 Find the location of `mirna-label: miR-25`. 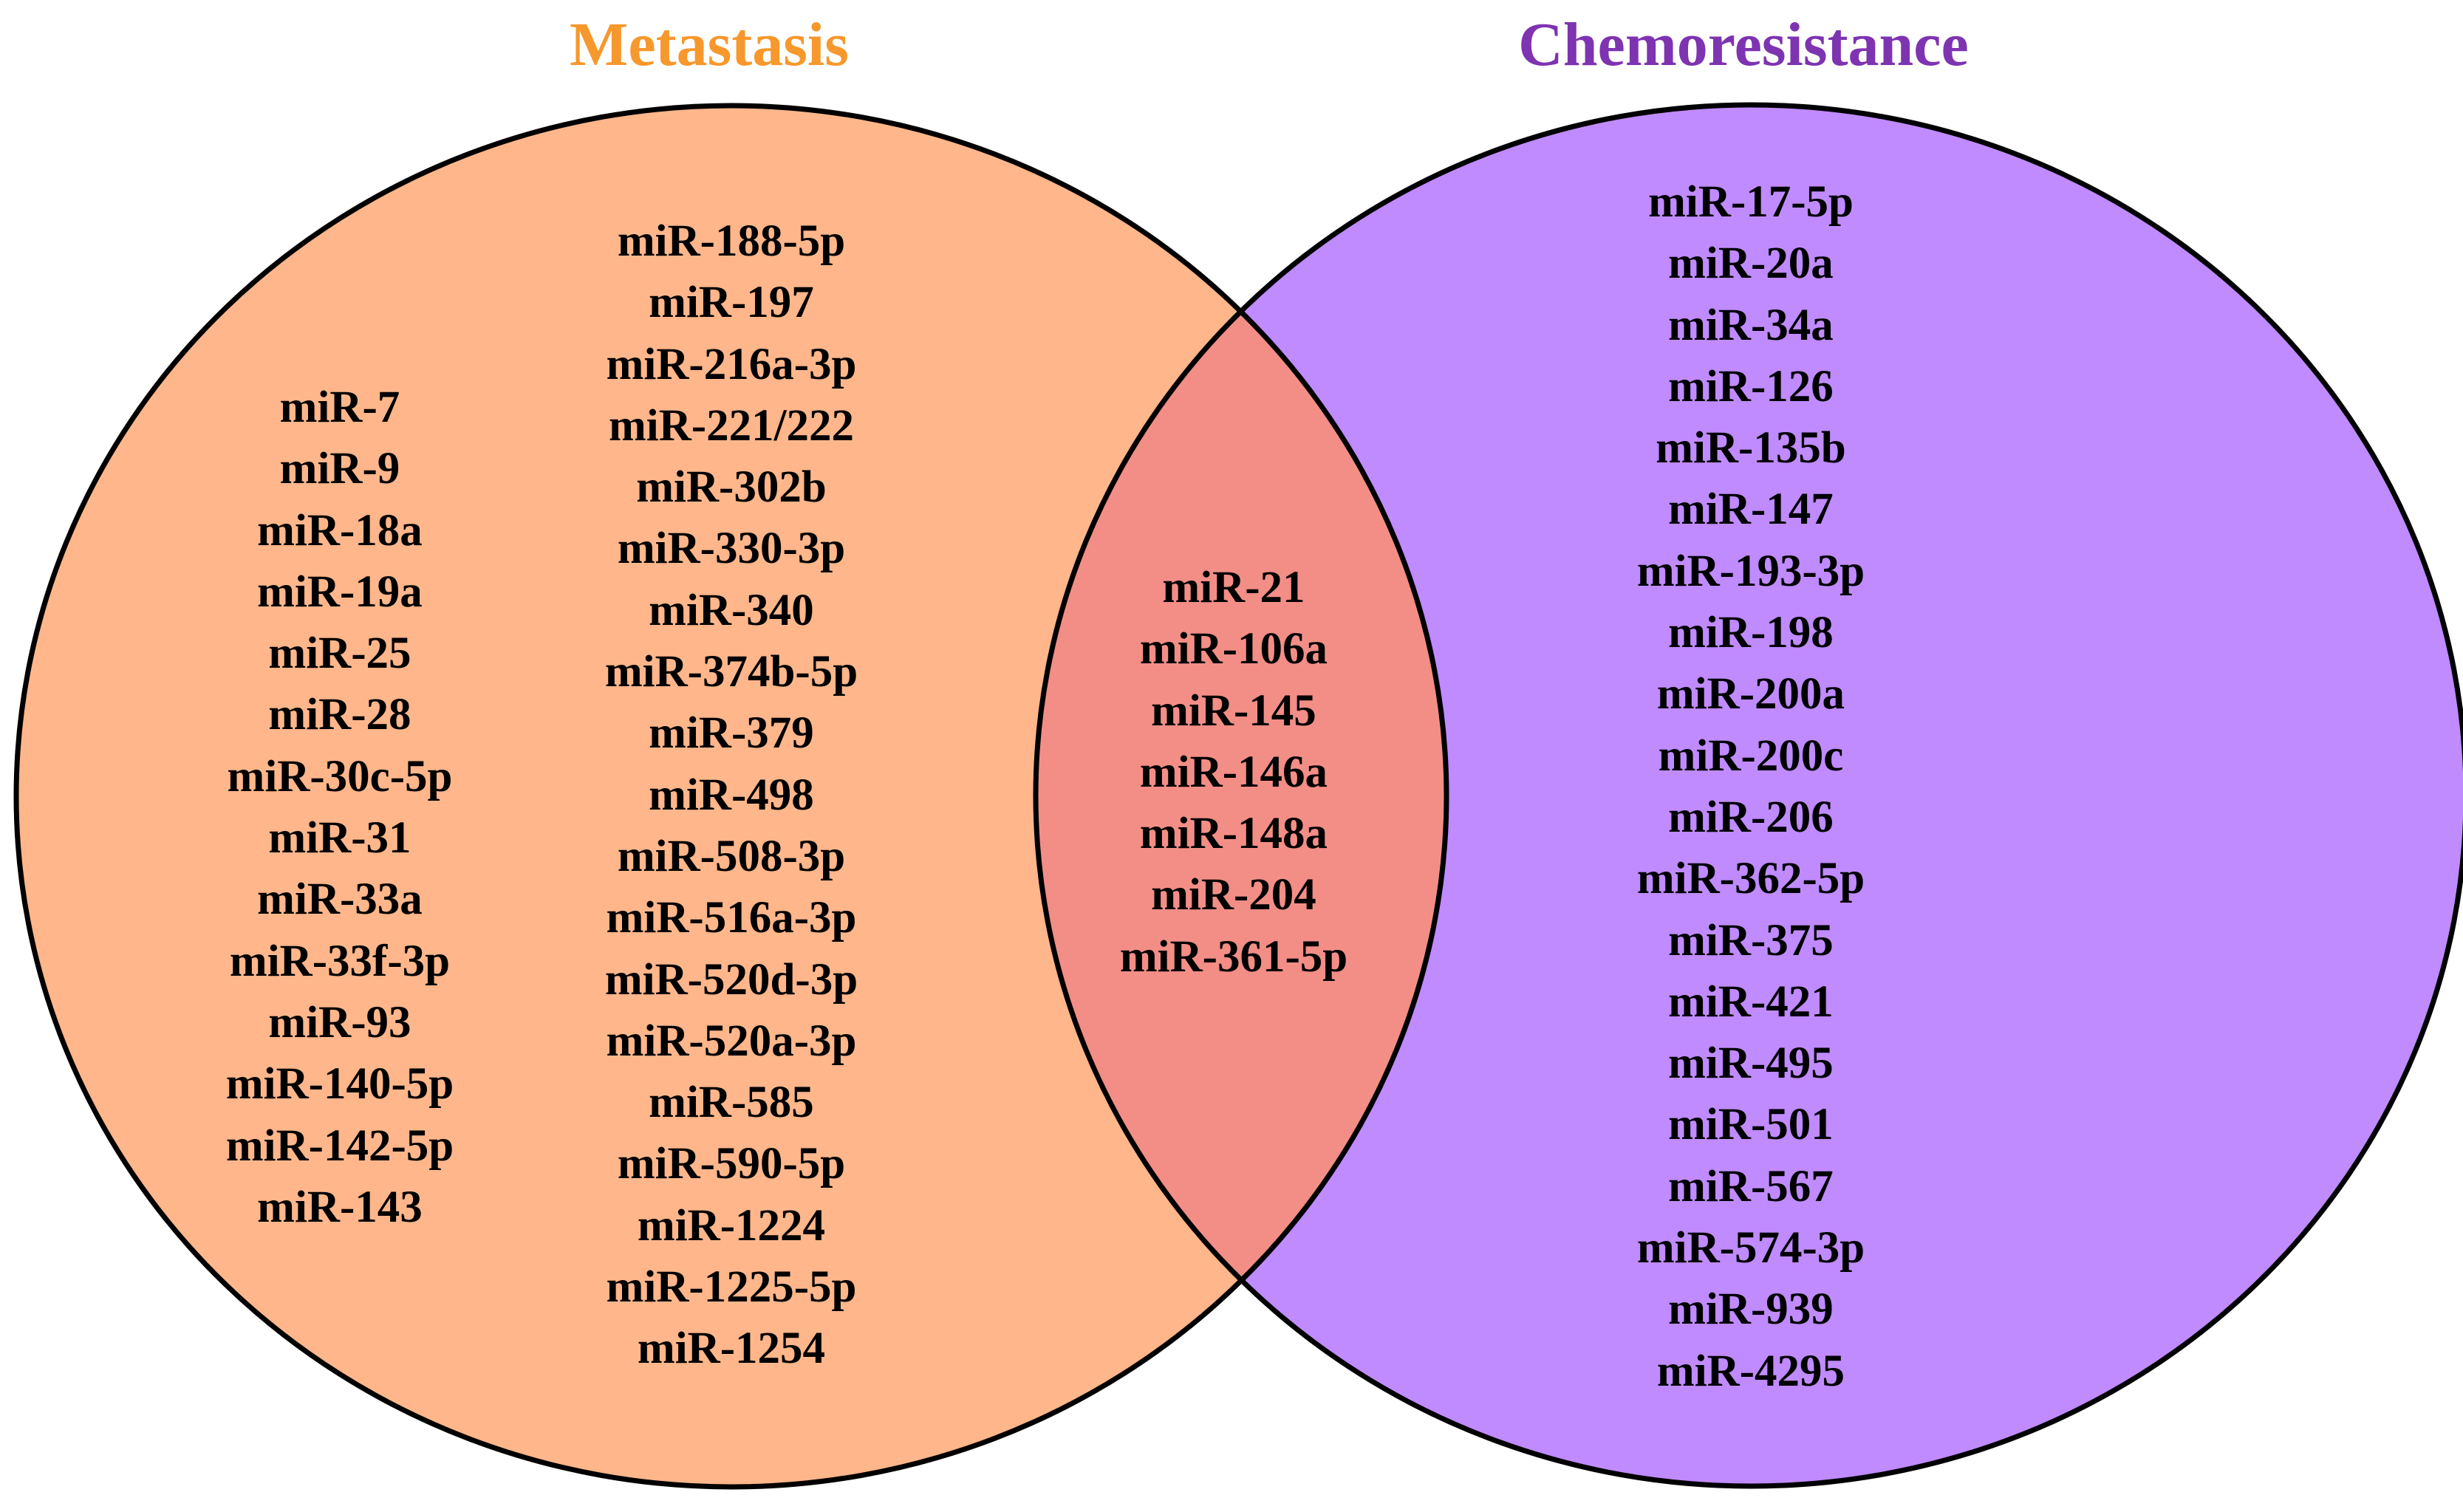

mirna-label: miR-25 is located at coordinates (340, 654).